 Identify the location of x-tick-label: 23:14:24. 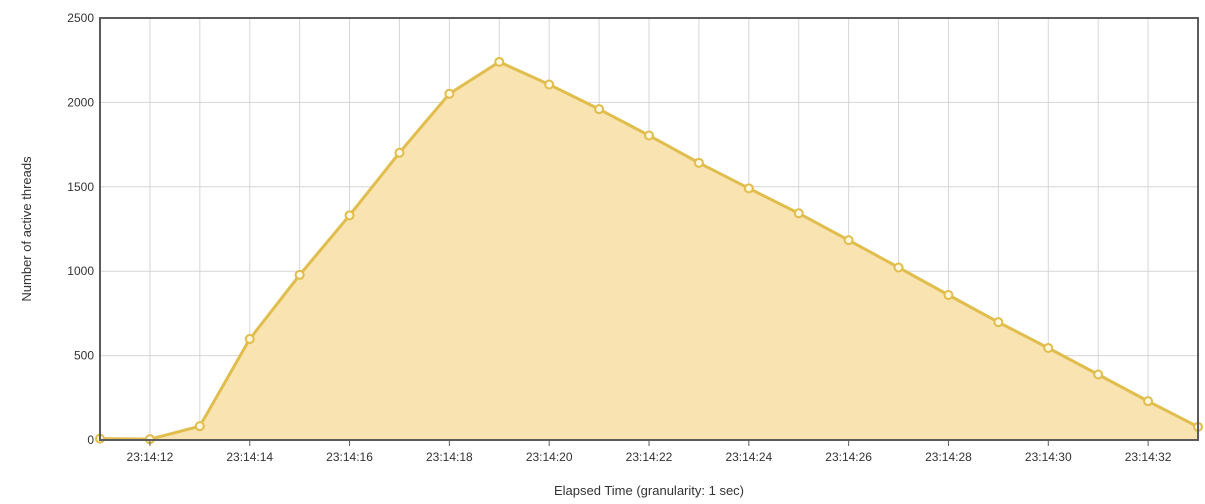
(748, 457).